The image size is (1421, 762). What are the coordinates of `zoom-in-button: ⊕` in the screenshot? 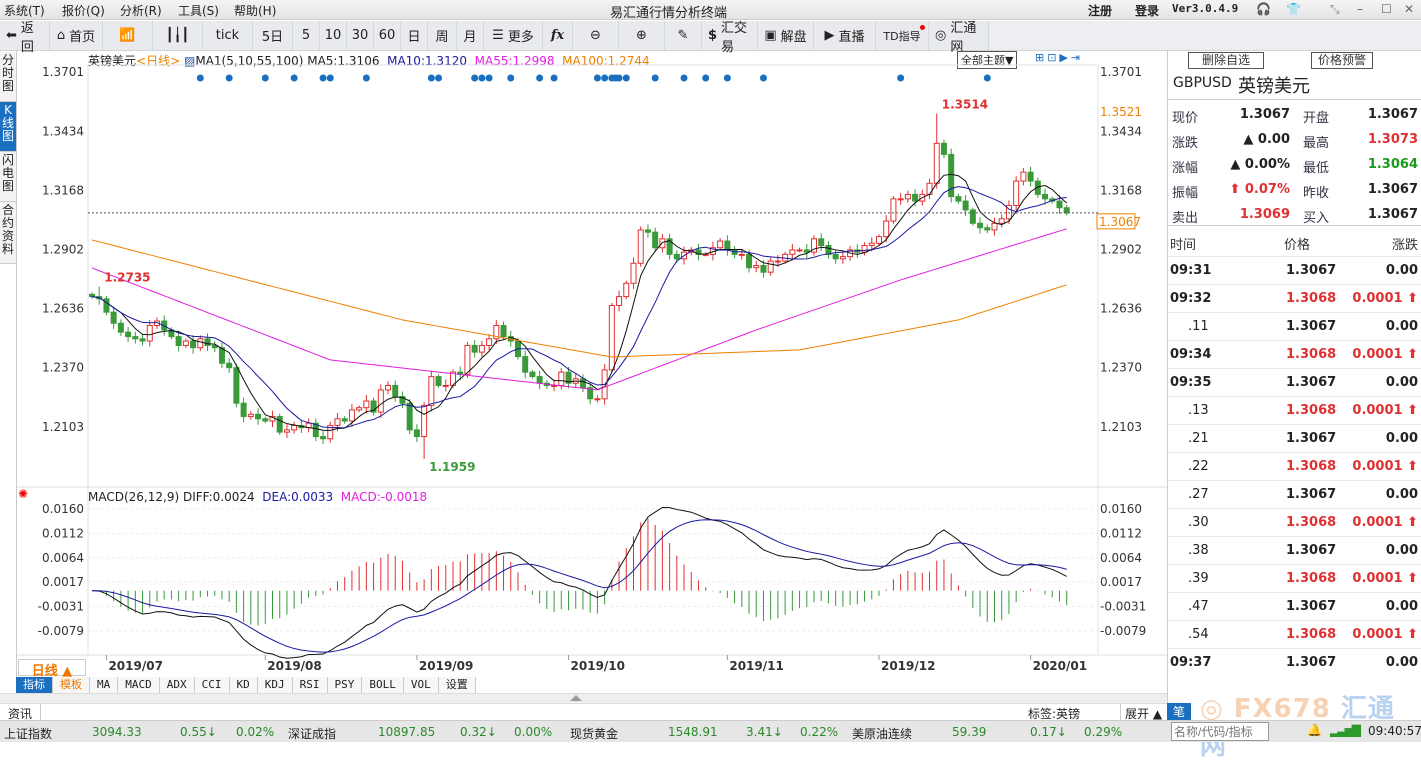 It's located at (642, 35).